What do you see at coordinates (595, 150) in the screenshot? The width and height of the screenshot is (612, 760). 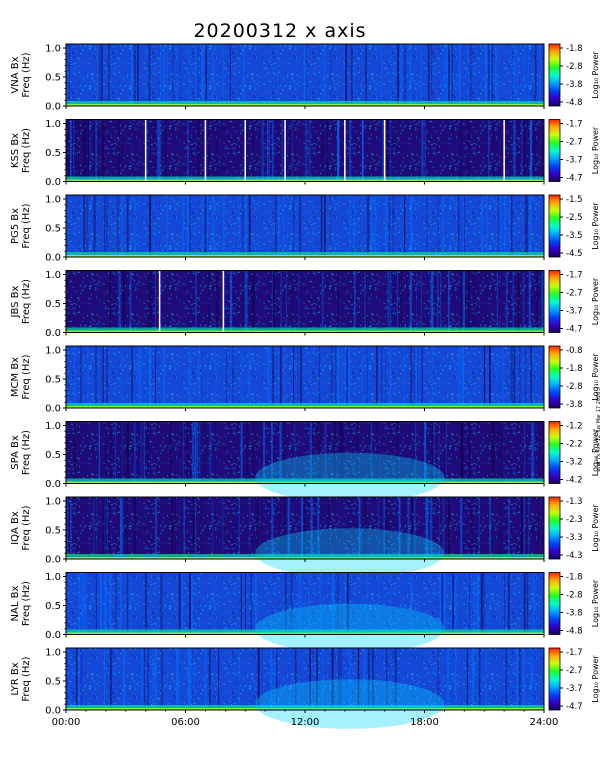 I see `panel-kss-colorbar-label: Log₁₀ Power` at bounding box center [595, 150].